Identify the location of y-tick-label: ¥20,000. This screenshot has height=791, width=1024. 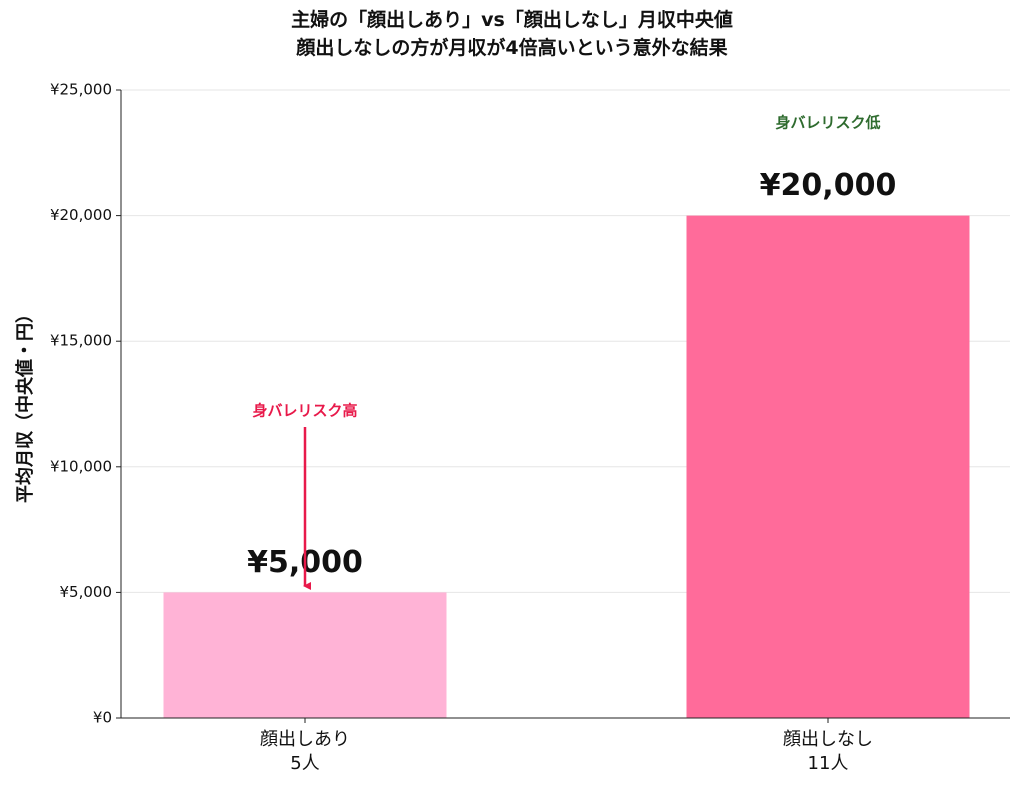
(81, 215).